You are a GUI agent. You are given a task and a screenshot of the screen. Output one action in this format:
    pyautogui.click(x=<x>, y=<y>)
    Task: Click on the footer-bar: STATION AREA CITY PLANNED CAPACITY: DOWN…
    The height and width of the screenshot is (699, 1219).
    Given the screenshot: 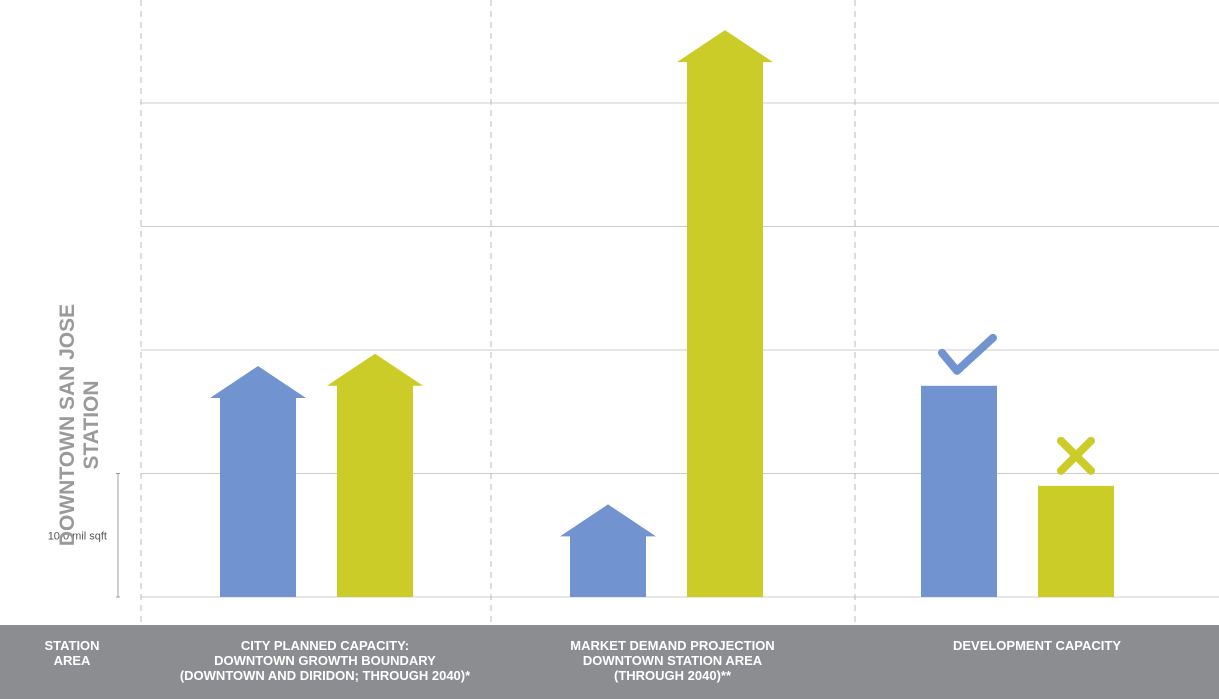 What is the action you would take?
    pyautogui.click(x=609, y=662)
    